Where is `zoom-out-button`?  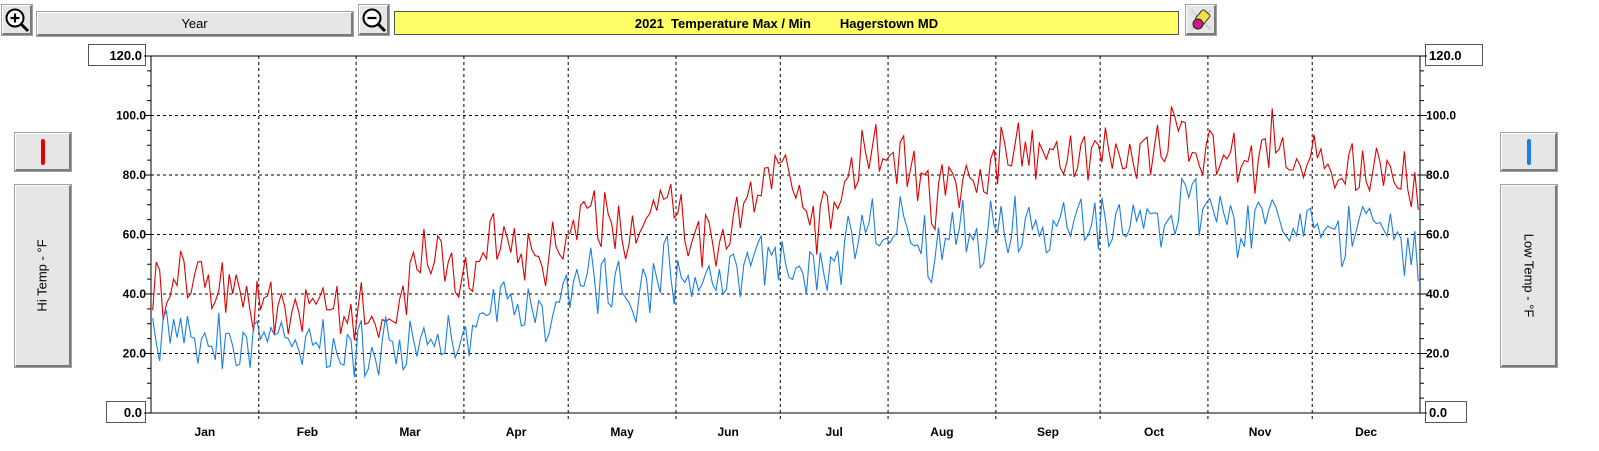 zoom-out-button is located at coordinates (374, 20).